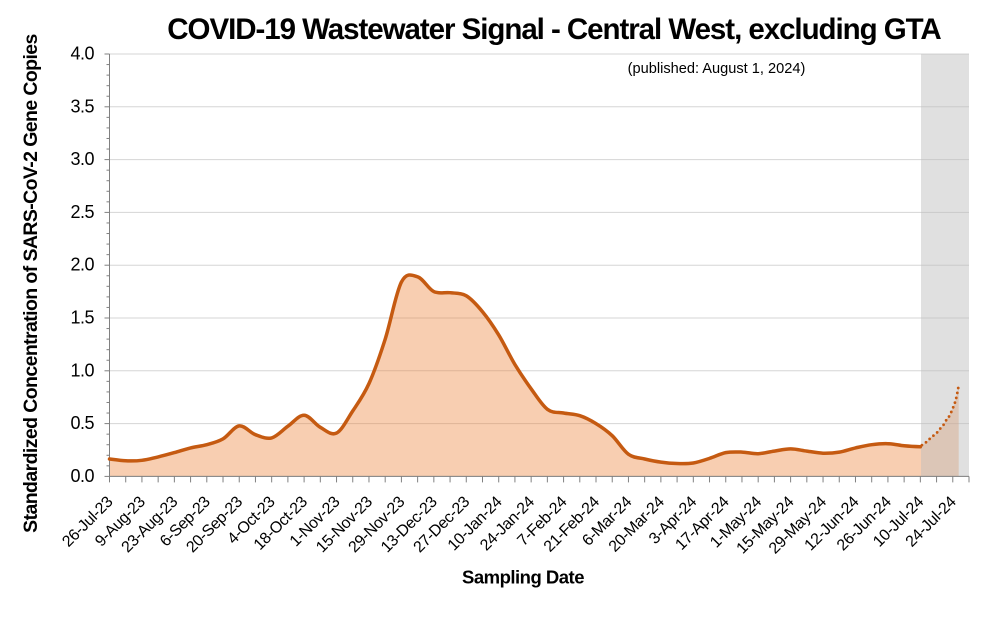 The width and height of the screenshot is (1002, 624). Describe the element at coordinates (523, 577) in the screenshot. I see `svg-text: Sampling Date` at that location.